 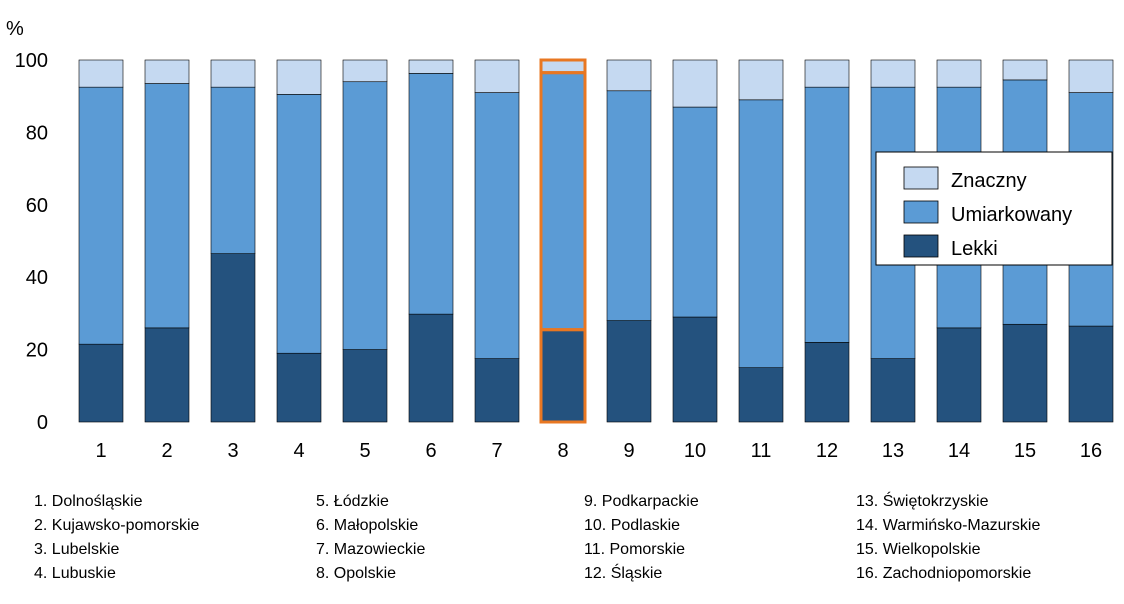 What do you see at coordinates (88, 501) in the screenshot?
I see `region-note: 1. Dolnośląskie` at bounding box center [88, 501].